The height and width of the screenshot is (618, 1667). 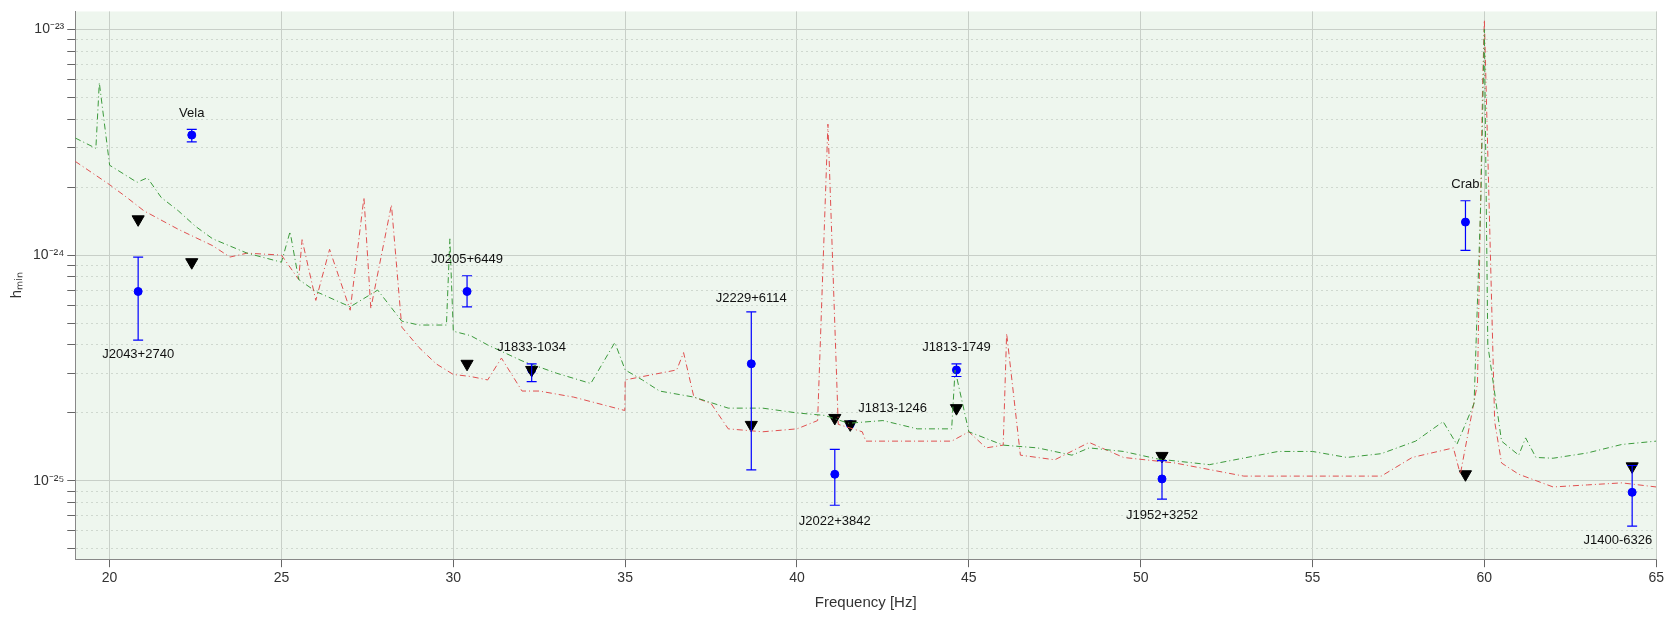 I want to click on annotation: J1813-1246, so click(x=892, y=407).